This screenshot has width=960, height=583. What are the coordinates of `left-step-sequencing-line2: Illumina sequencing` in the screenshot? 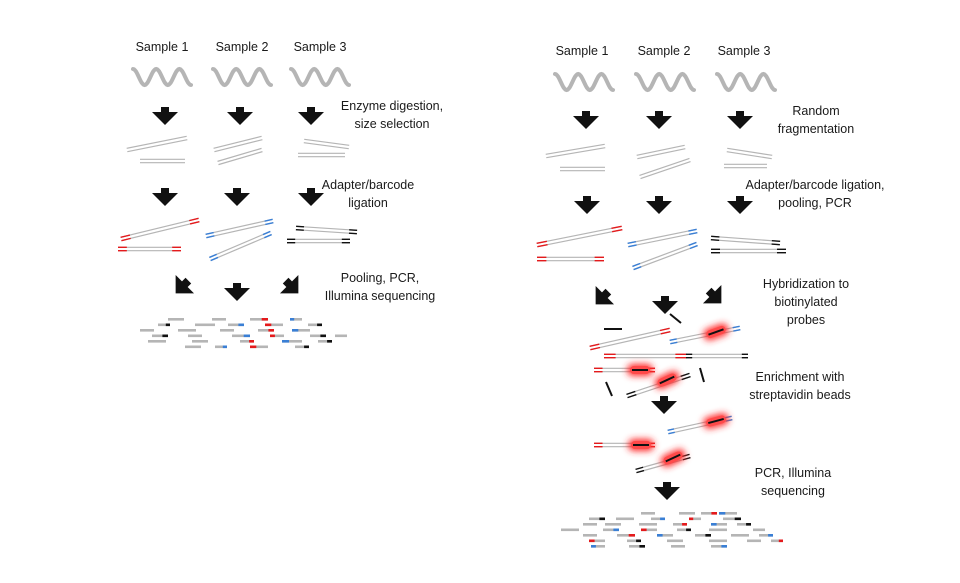 It's located at (380, 296).